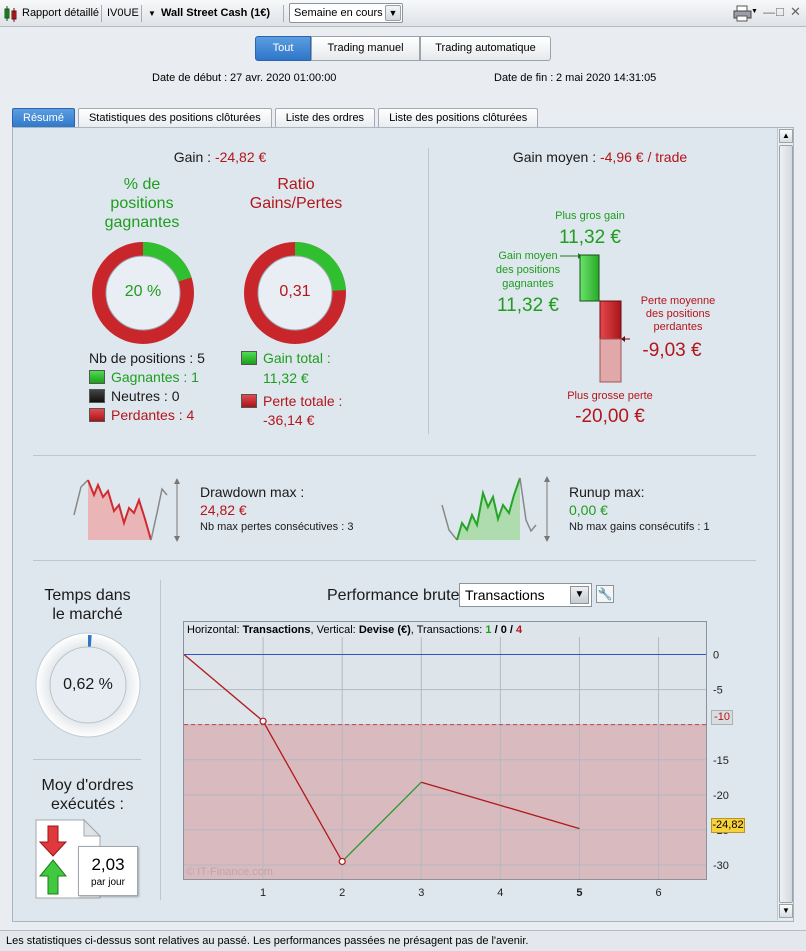 The image size is (806, 951). Describe the element at coordinates (286, 358) in the screenshot. I see `gain-total-label-row: Gain total :` at that location.